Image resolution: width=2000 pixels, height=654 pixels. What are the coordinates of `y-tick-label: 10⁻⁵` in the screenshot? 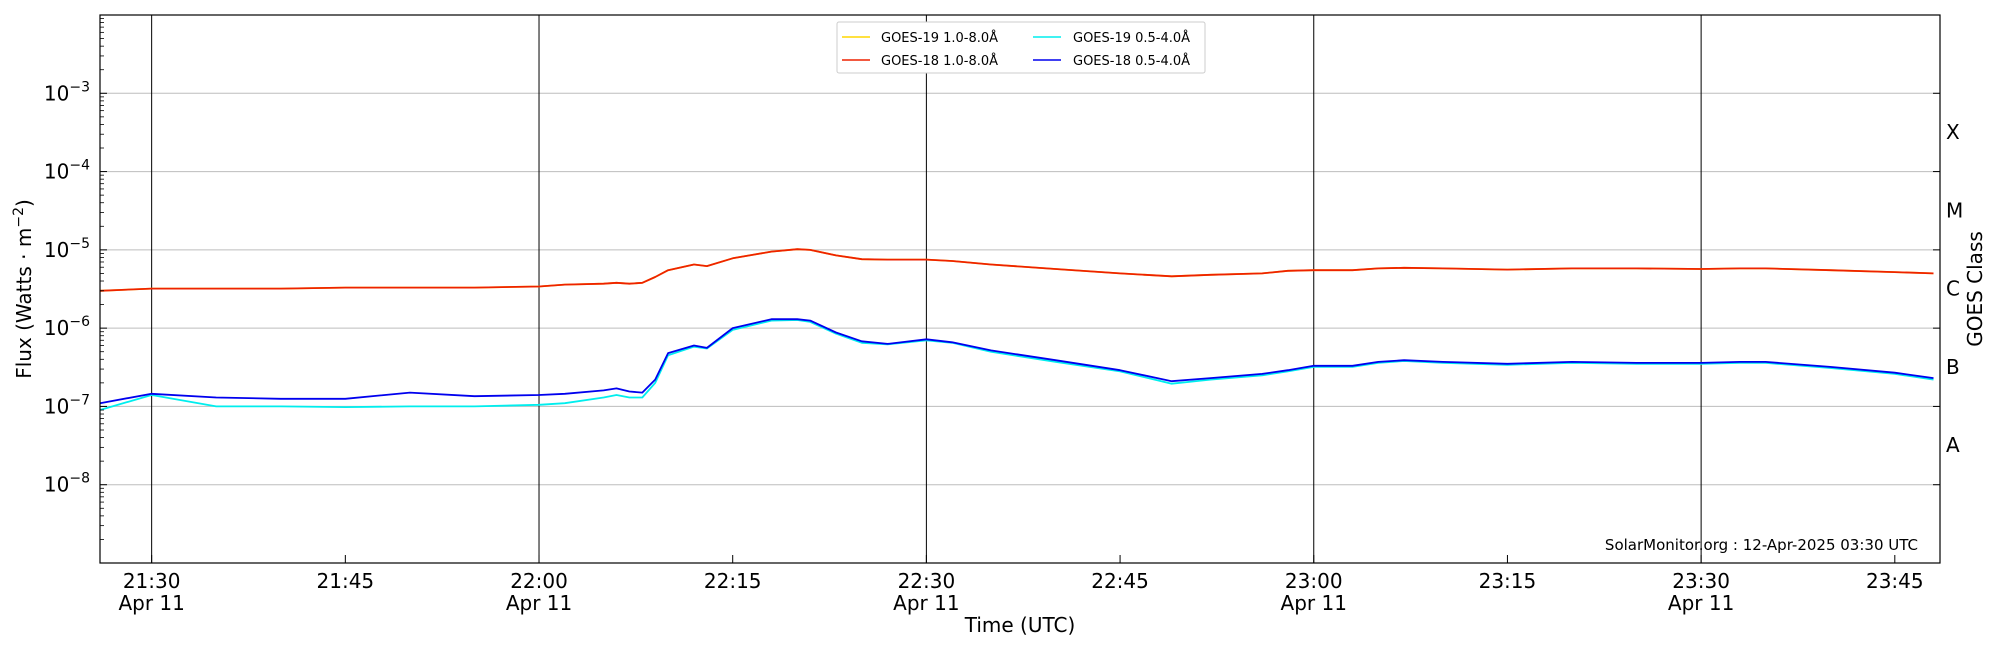 It's located at (67, 249).